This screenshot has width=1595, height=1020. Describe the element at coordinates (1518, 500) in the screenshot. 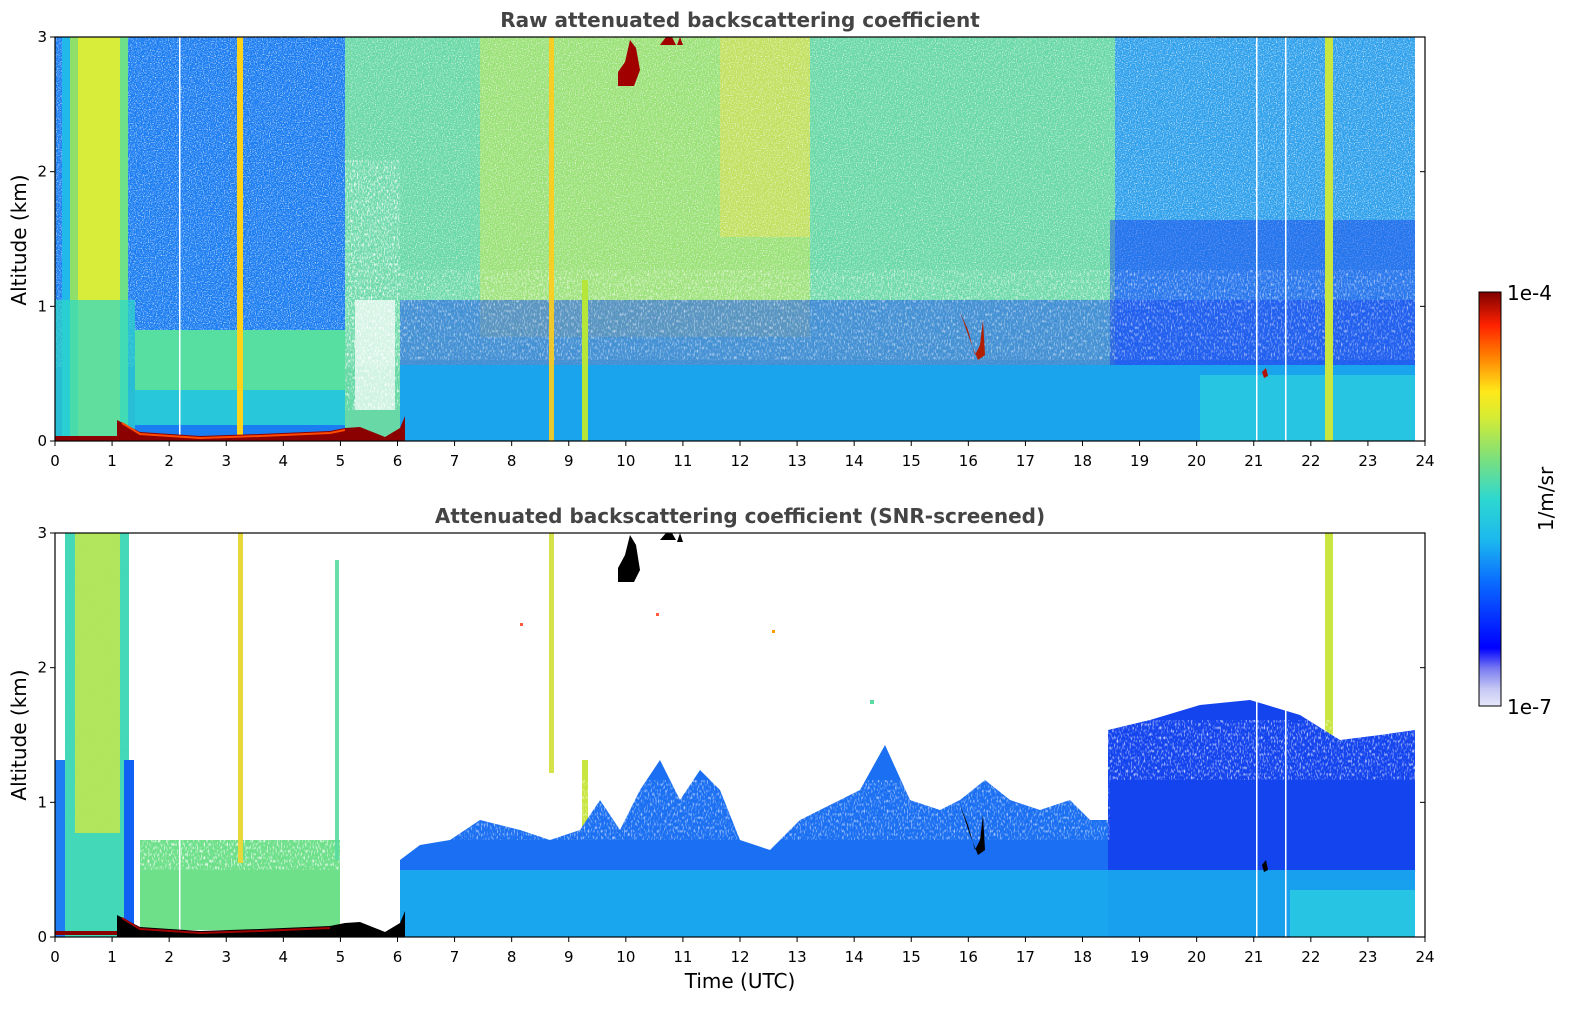

I see `colorbar: 1e-4 1e-7 1/m/sr` at that location.